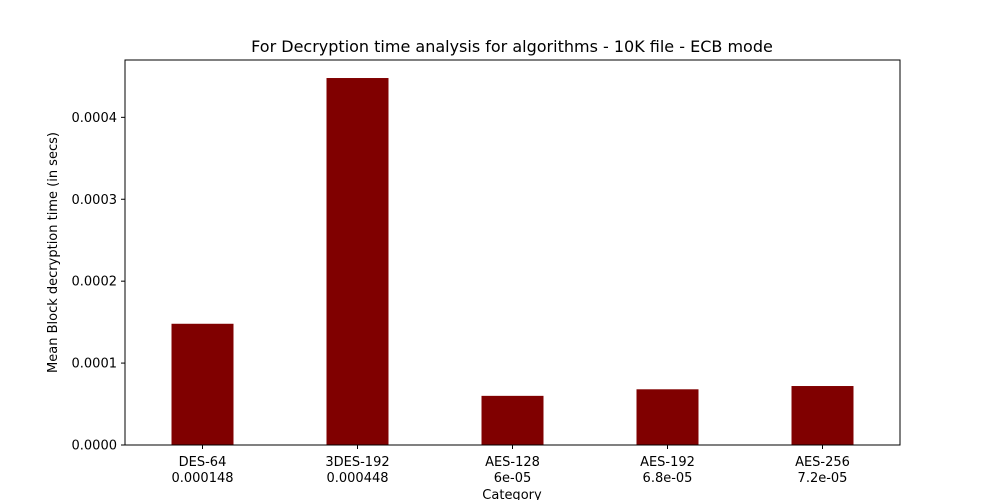  Describe the element at coordinates (667, 462) in the screenshot. I see `x-tick-label-3: AES-192` at that location.